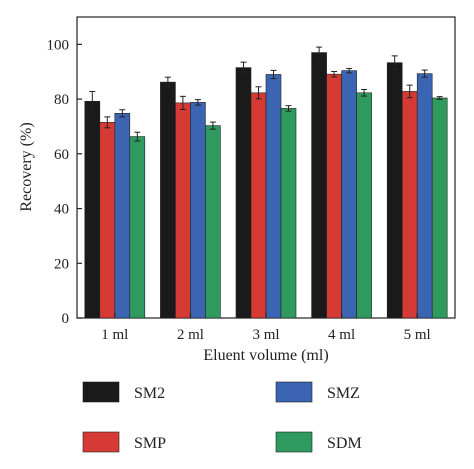 This screenshot has height=469, width=474. What do you see at coordinates (341, 335) in the screenshot?
I see `x-tick-label: 4 ml` at bounding box center [341, 335].